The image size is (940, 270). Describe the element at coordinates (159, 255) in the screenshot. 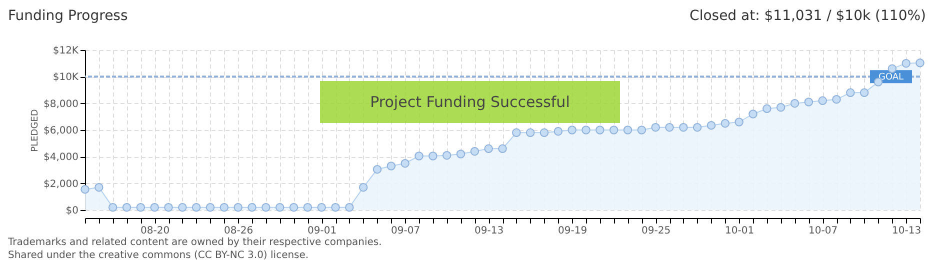

I see `text: Shared under the creative commons (CC BY-NC 3.0) license.` at that location.